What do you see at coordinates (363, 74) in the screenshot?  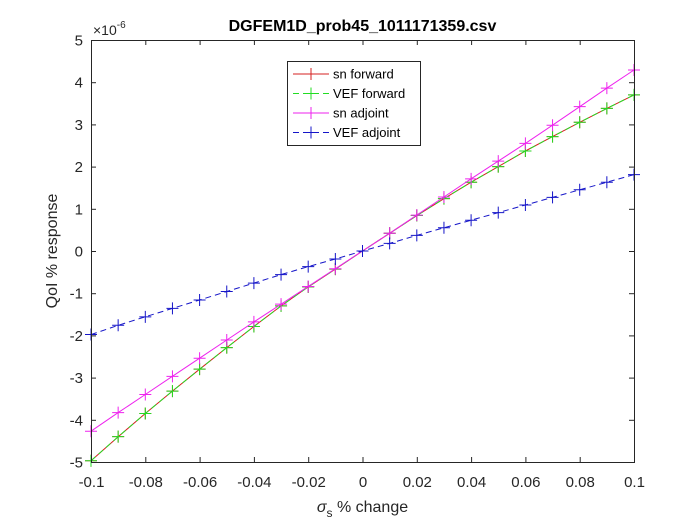 I see `legend-entry: sn forward` at bounding box center [363, 74].